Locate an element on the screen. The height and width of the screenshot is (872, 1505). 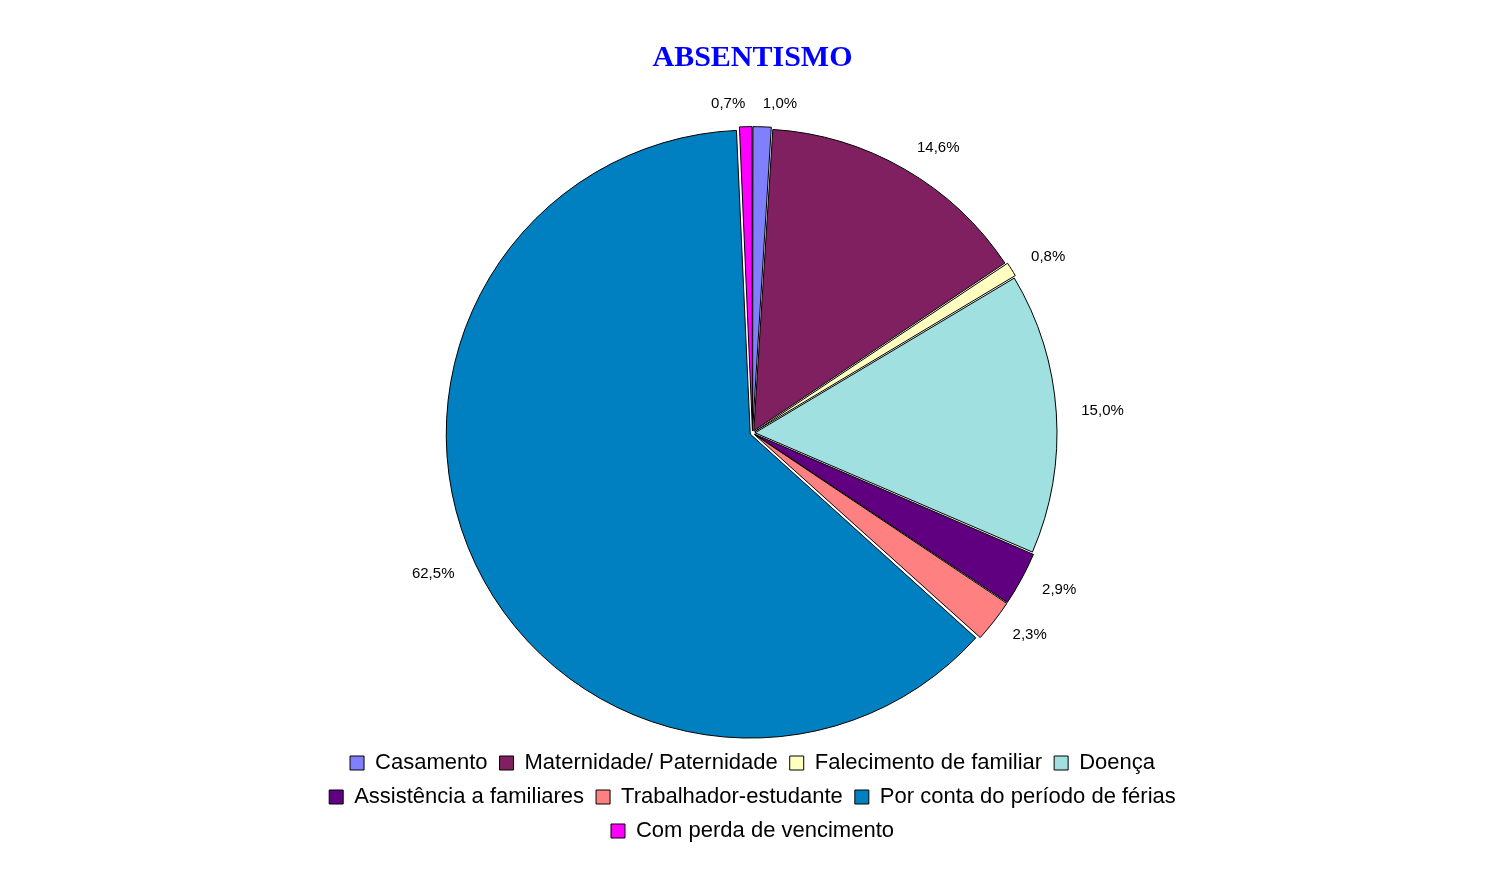
legend-label: Com perda de vencimento is located at coordinates (765, 830).